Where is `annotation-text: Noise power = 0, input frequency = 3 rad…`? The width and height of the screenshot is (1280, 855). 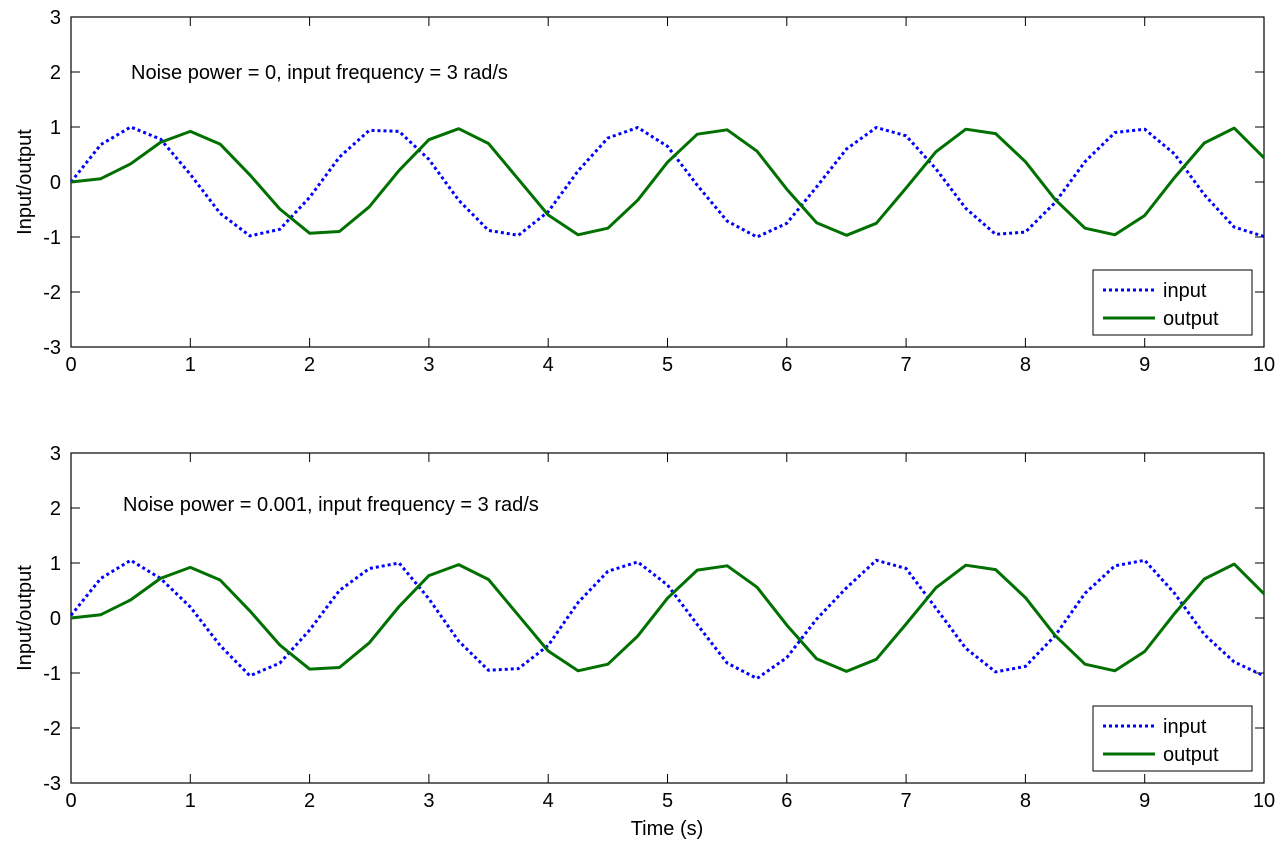 annotation-text: Noise power = 0, input frequency = 3 rad… is located at coordinates (319, 73).